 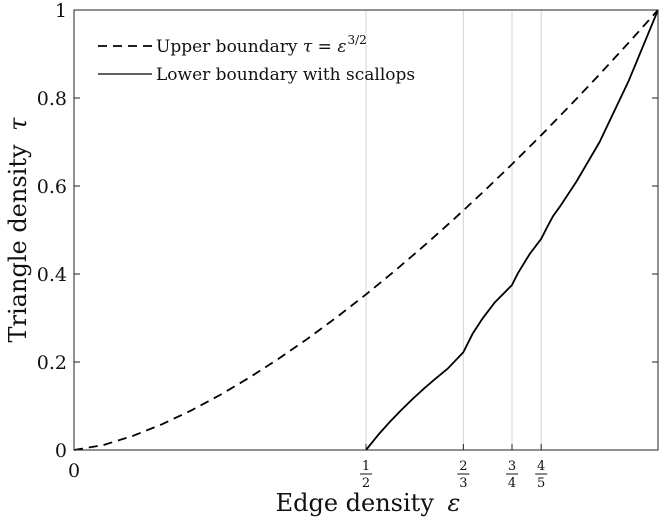 What do you see at coordinates (366, 466) in the screenshot?
I see `x-tick-numerator-1: 1` at bounding box center [366, 466].